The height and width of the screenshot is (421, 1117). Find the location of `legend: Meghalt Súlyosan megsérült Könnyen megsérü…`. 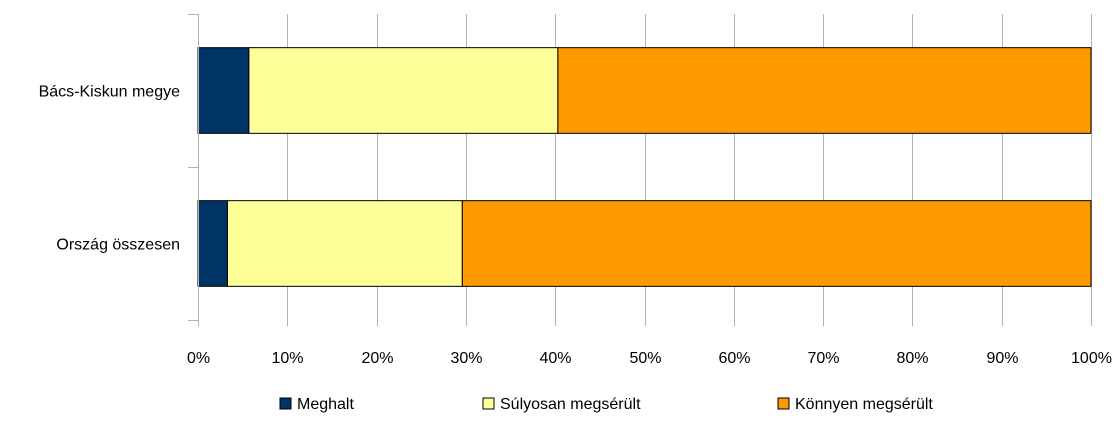

legend: Meghalt Súlyosan megsérült Könnyen megsérü… is located at coordinates (606, 404).